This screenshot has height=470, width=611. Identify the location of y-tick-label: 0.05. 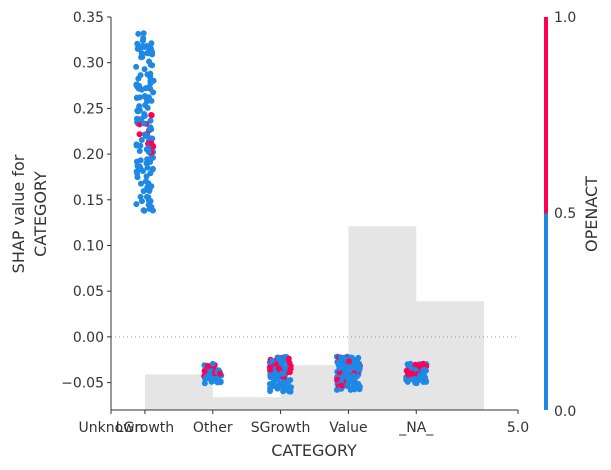
(88, 292).